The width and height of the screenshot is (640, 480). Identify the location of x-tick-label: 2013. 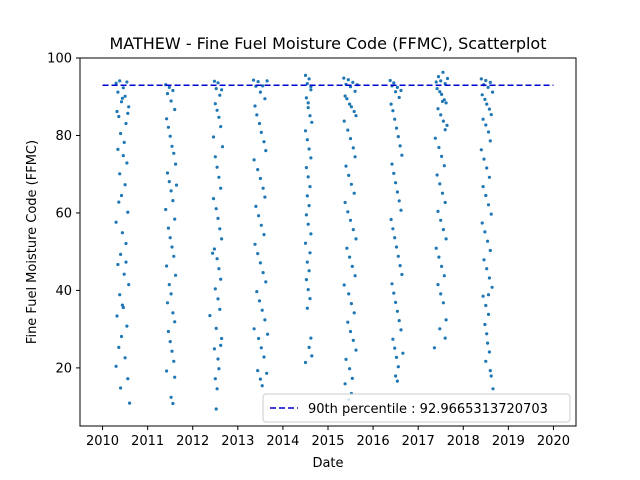
(237, 441).